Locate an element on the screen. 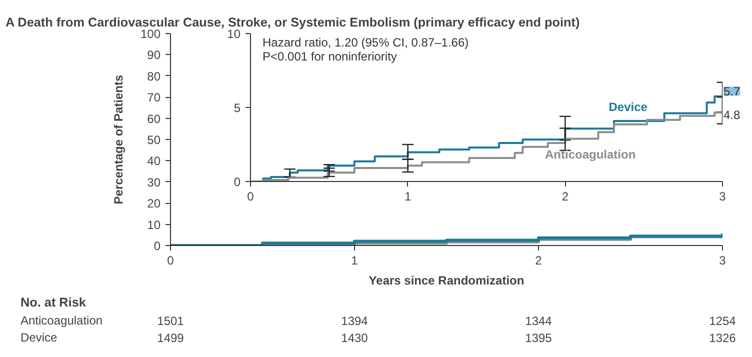 This screenshot has height=357, width=752. y-axis-title: Percentage of Patients is located at coordinates (118, 139).